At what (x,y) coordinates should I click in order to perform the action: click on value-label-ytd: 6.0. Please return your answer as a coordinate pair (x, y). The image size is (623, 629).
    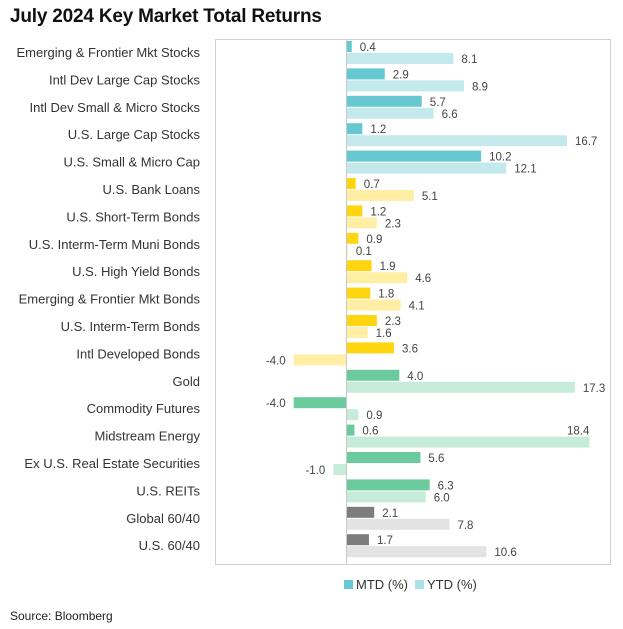
    Looking at the image, I should click on (442, 498).